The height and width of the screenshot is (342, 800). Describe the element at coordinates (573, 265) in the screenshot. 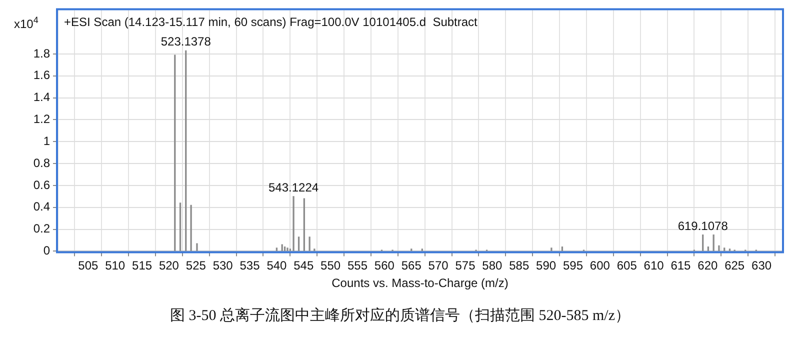

I see `x-tick-label: 595` at that location.